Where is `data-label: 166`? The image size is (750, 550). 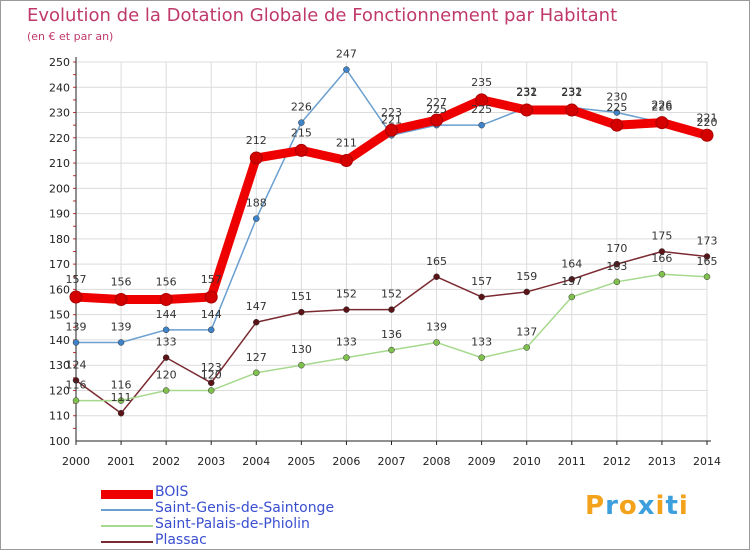 data-label: 166 is located at coordinates (661, 258).